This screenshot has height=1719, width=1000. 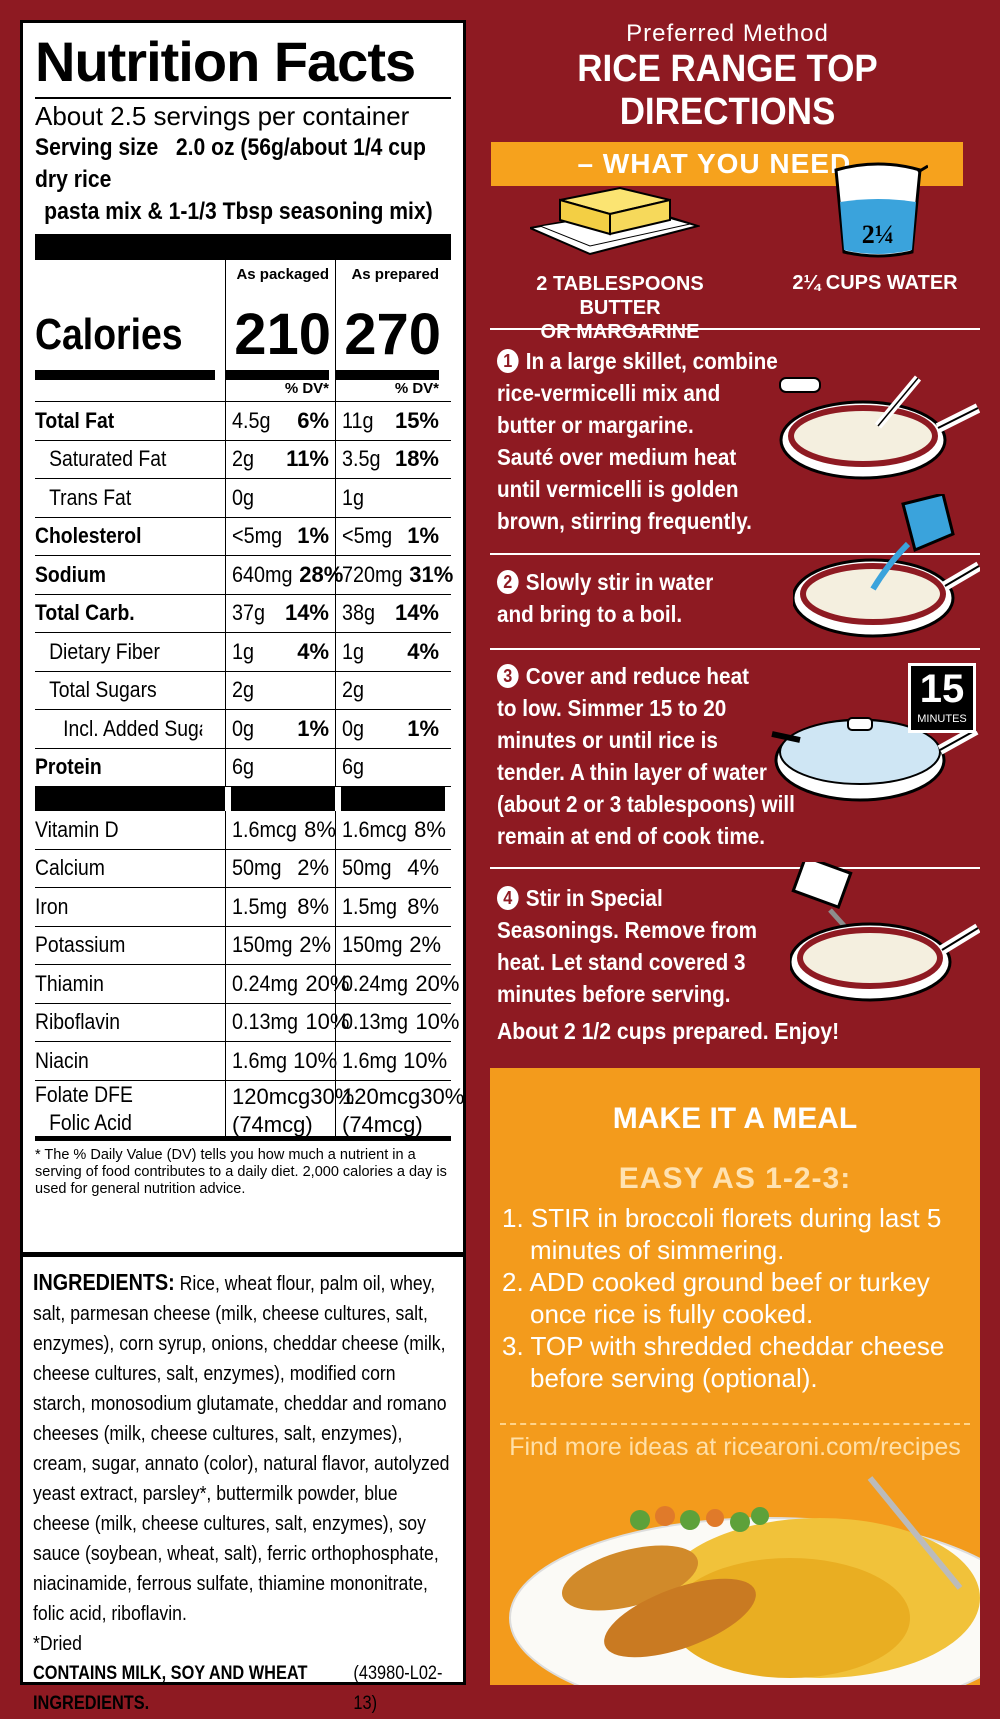 I want to click on nutrient-row: Incl. Added Sugars 0g 1% 0g 1%, so click(x=243, y=729).